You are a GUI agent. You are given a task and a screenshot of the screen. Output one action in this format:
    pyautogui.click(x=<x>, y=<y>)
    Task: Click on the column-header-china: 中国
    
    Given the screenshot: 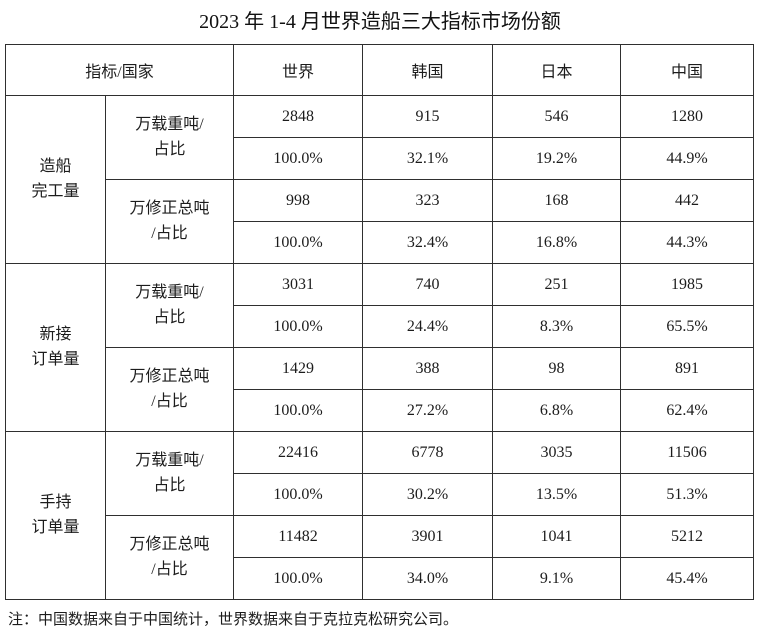 What is the action you would take?
    pyautogui.click(x=687, y=70)
    